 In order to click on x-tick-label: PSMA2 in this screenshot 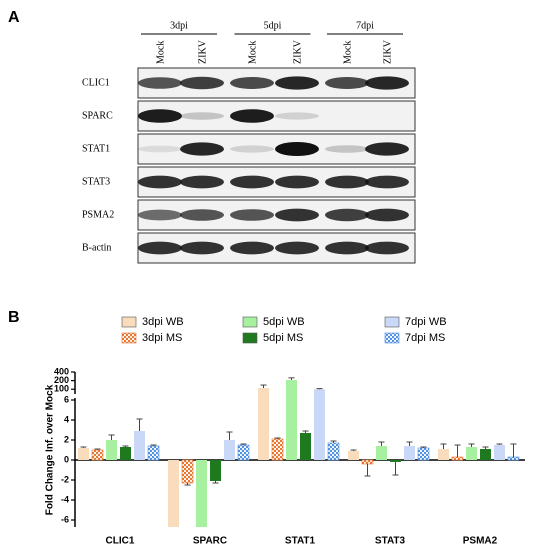, I will do `click(480, 541)`.